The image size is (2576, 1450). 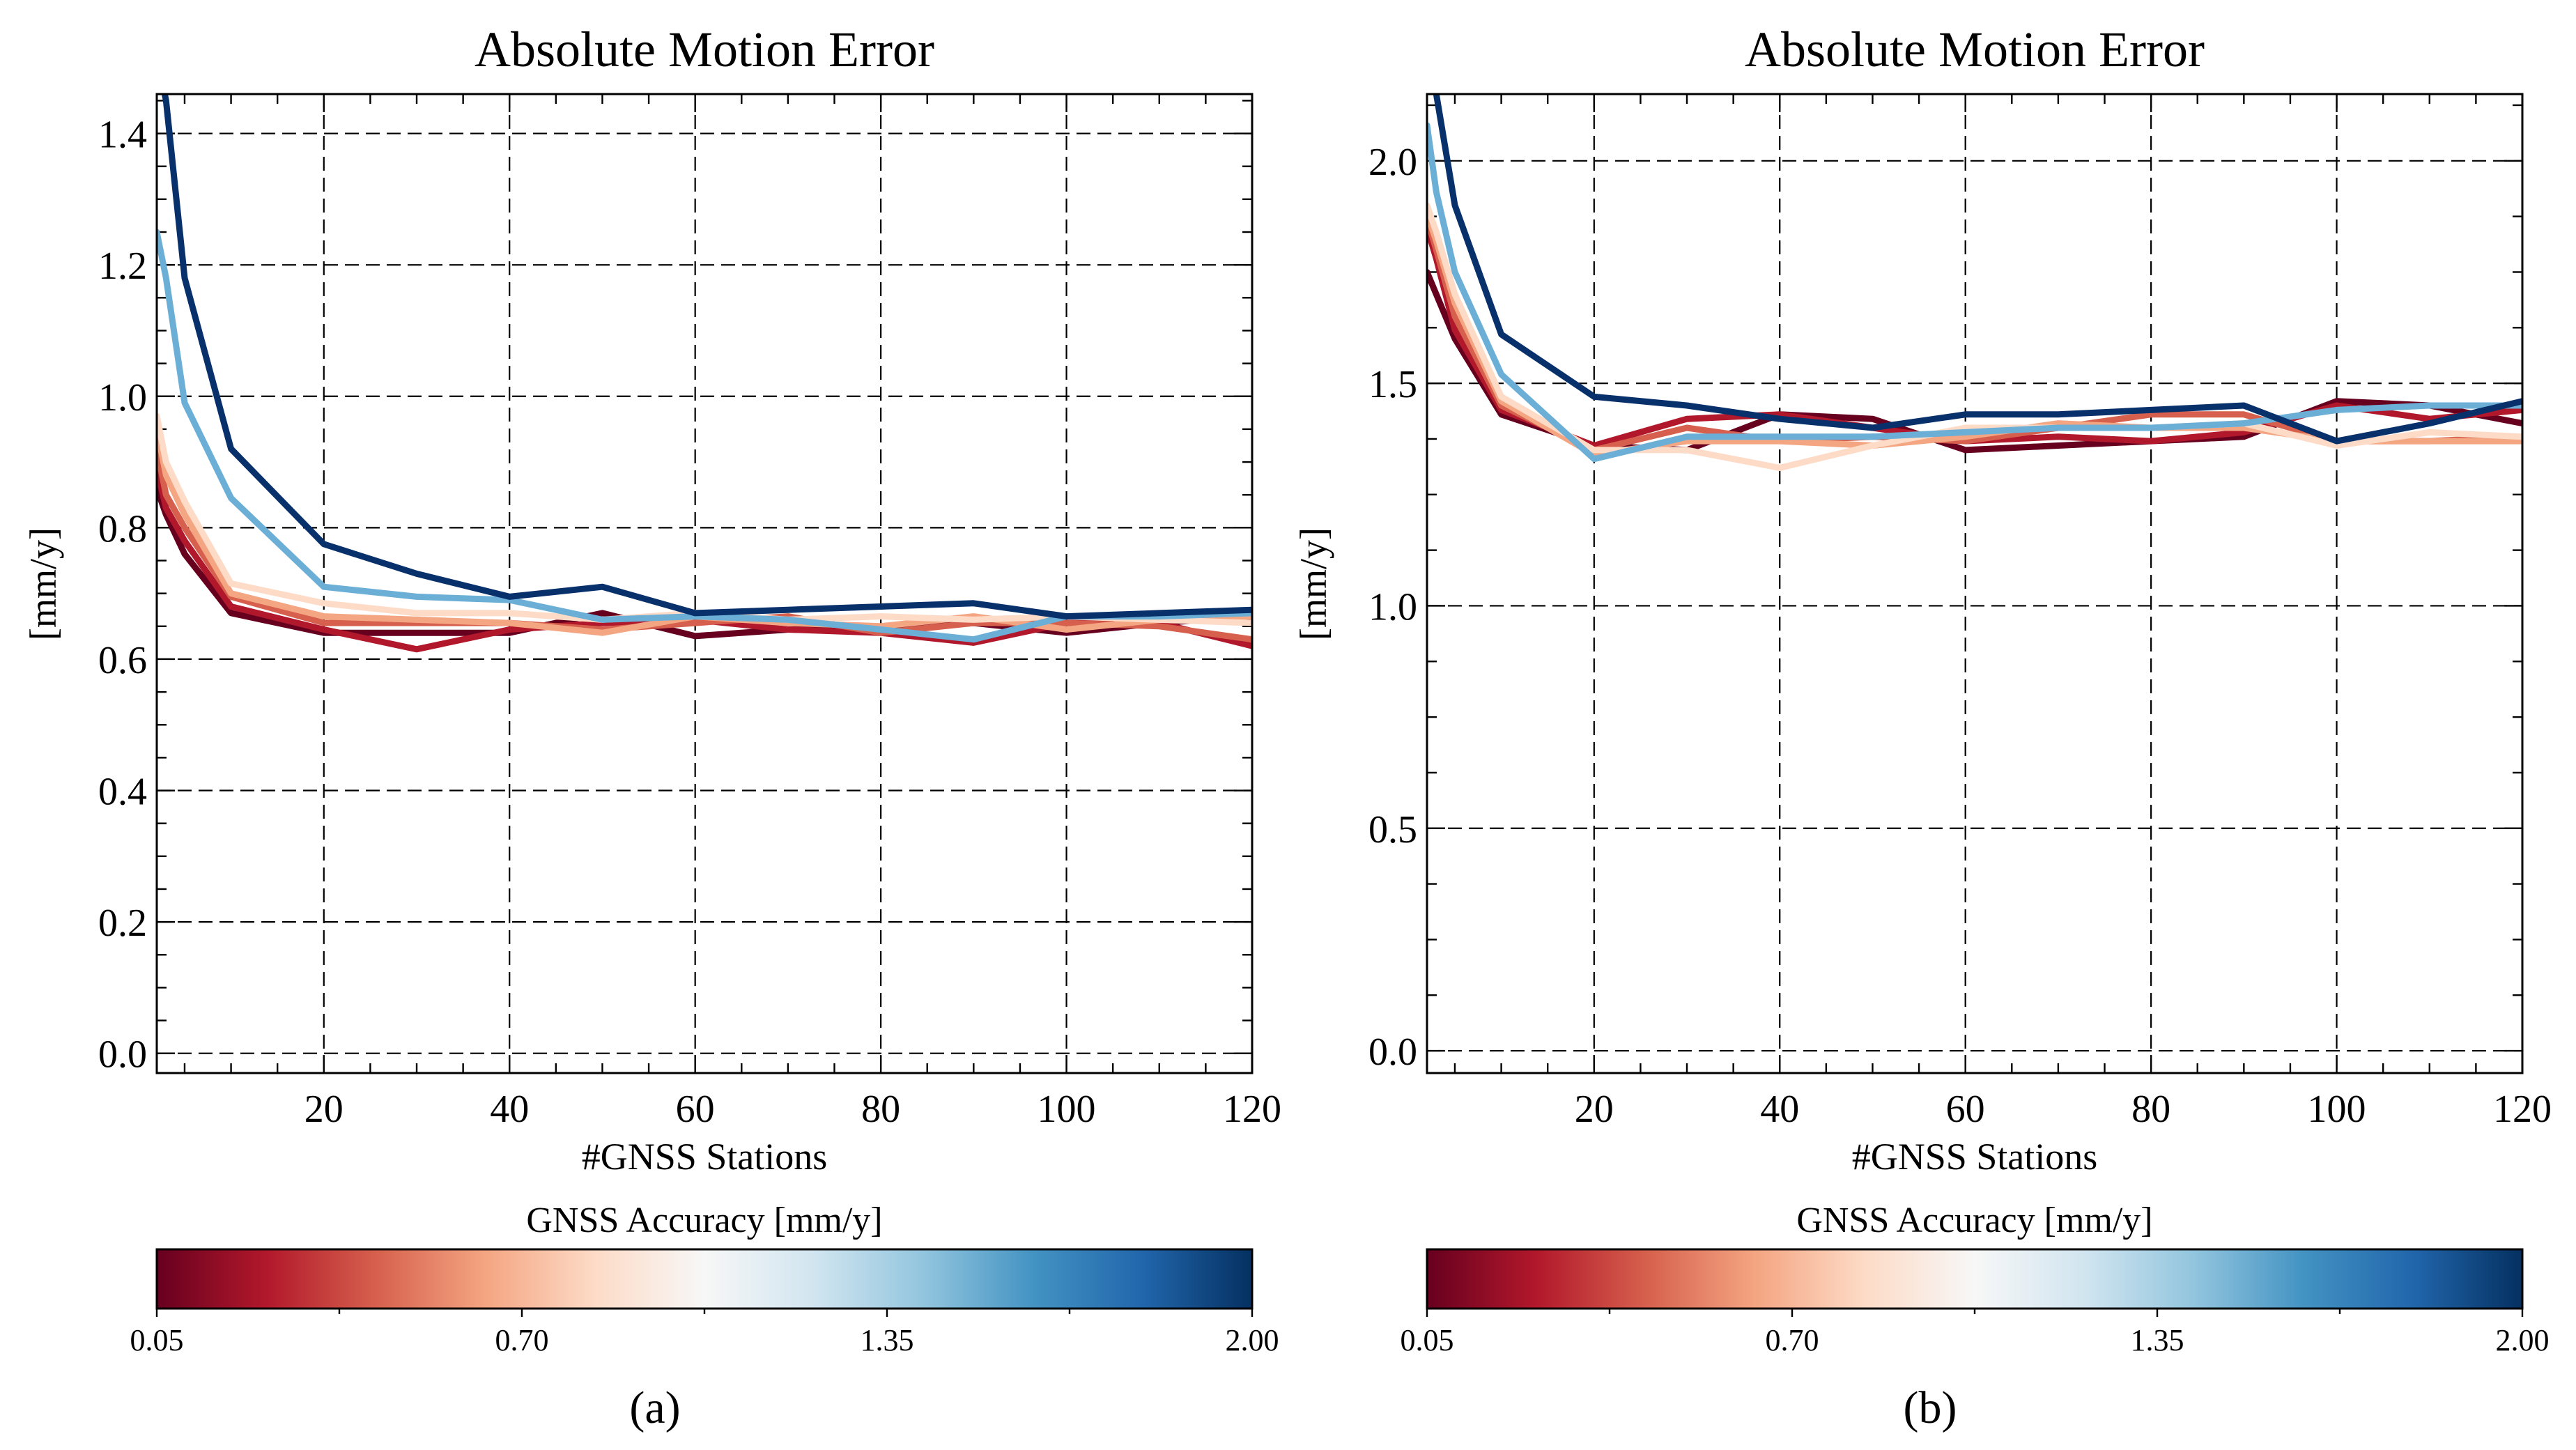 What do you see at coordinates (122, 792) in the screenshot?
I see `y-tick-label: 0.4` at bounding box center [122, 792].